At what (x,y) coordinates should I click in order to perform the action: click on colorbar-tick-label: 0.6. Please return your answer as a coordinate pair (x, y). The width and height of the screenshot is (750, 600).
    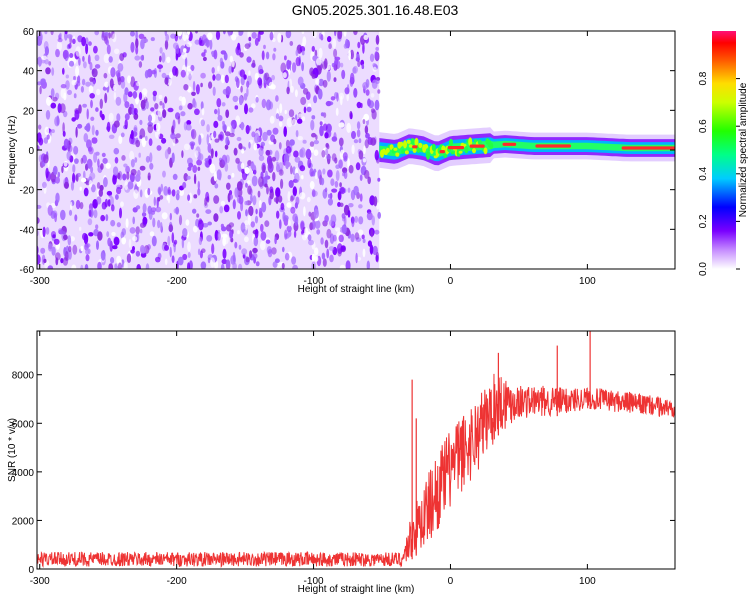
    Looking at the image, I should click on (703, 126).